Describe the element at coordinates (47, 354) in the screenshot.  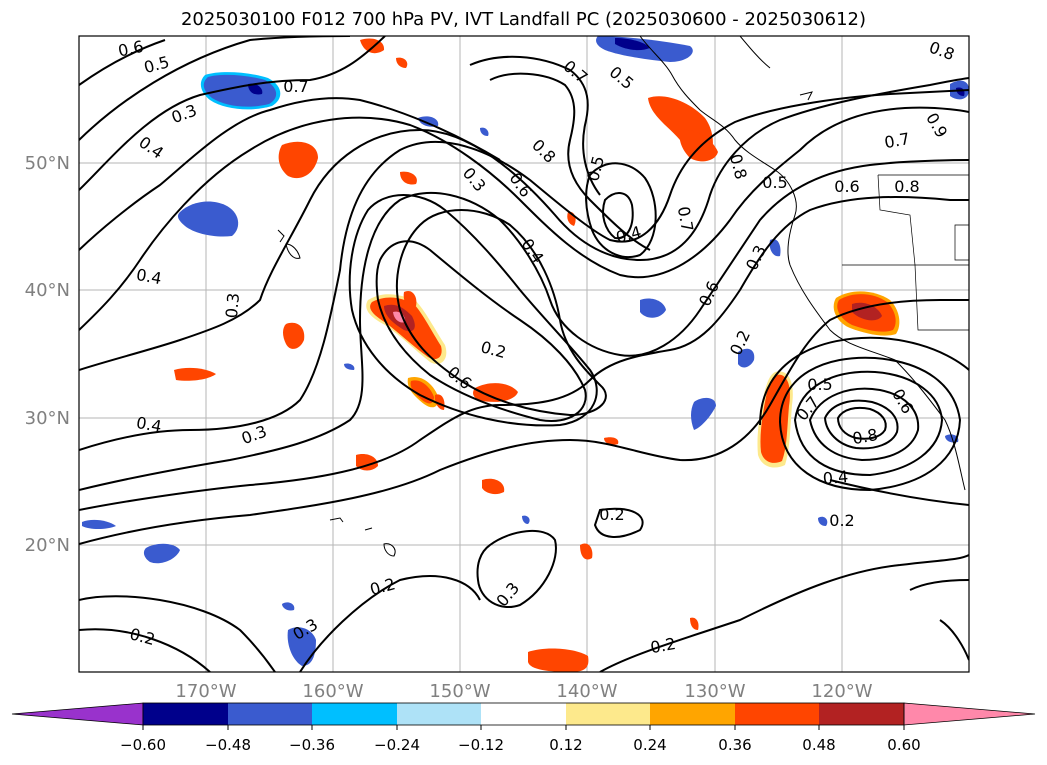
I see `lat-tick-labels: 50°N 40°N 30°N 20°N` at that location.